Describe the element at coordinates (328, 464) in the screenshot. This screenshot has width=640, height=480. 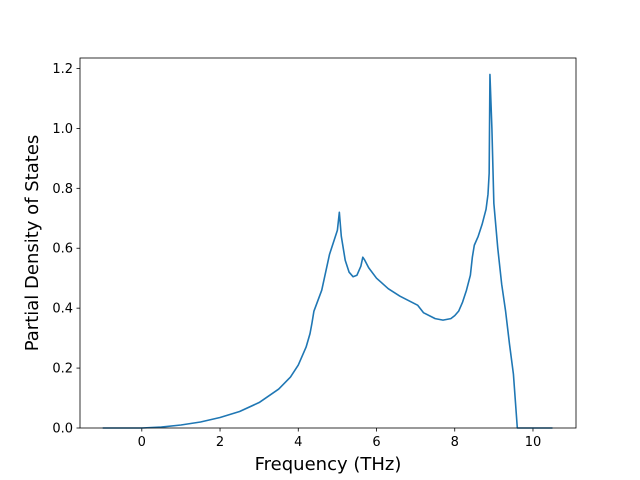
I see `x-axis-label: Frequency (THz)` at that location.